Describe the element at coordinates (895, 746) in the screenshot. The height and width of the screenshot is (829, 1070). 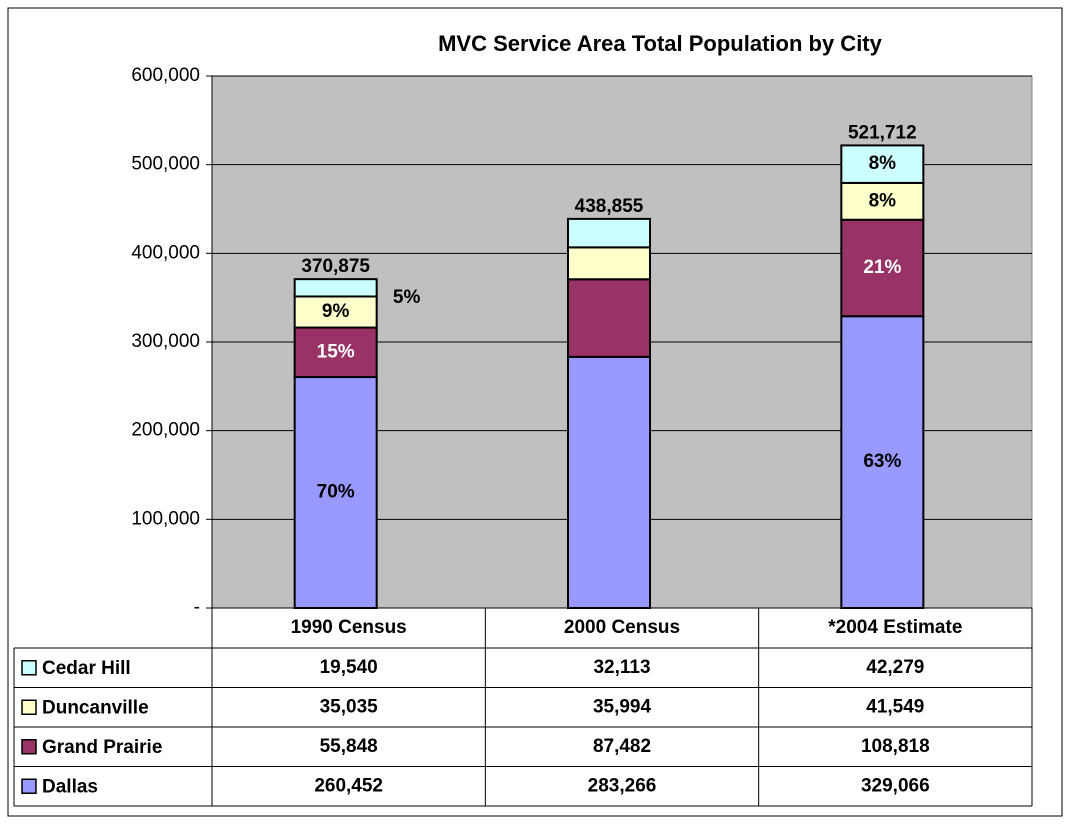
I see `table-value: 108,818` at that location.